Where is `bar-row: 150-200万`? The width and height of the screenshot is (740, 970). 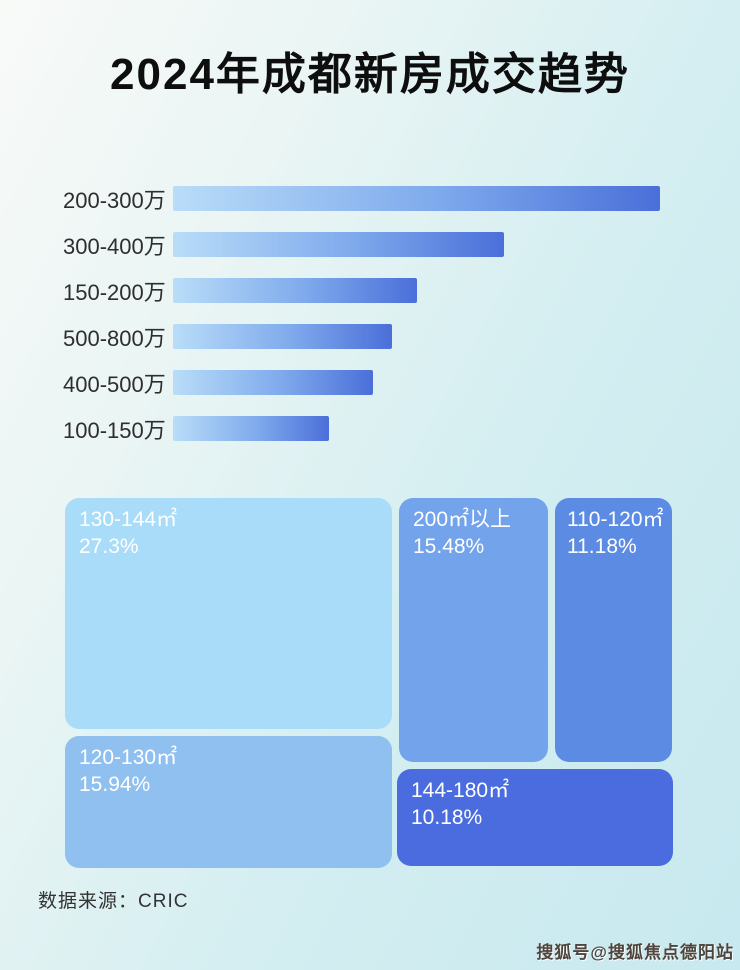 bar-row: 150-200万 is located at coordinates (361, 291).